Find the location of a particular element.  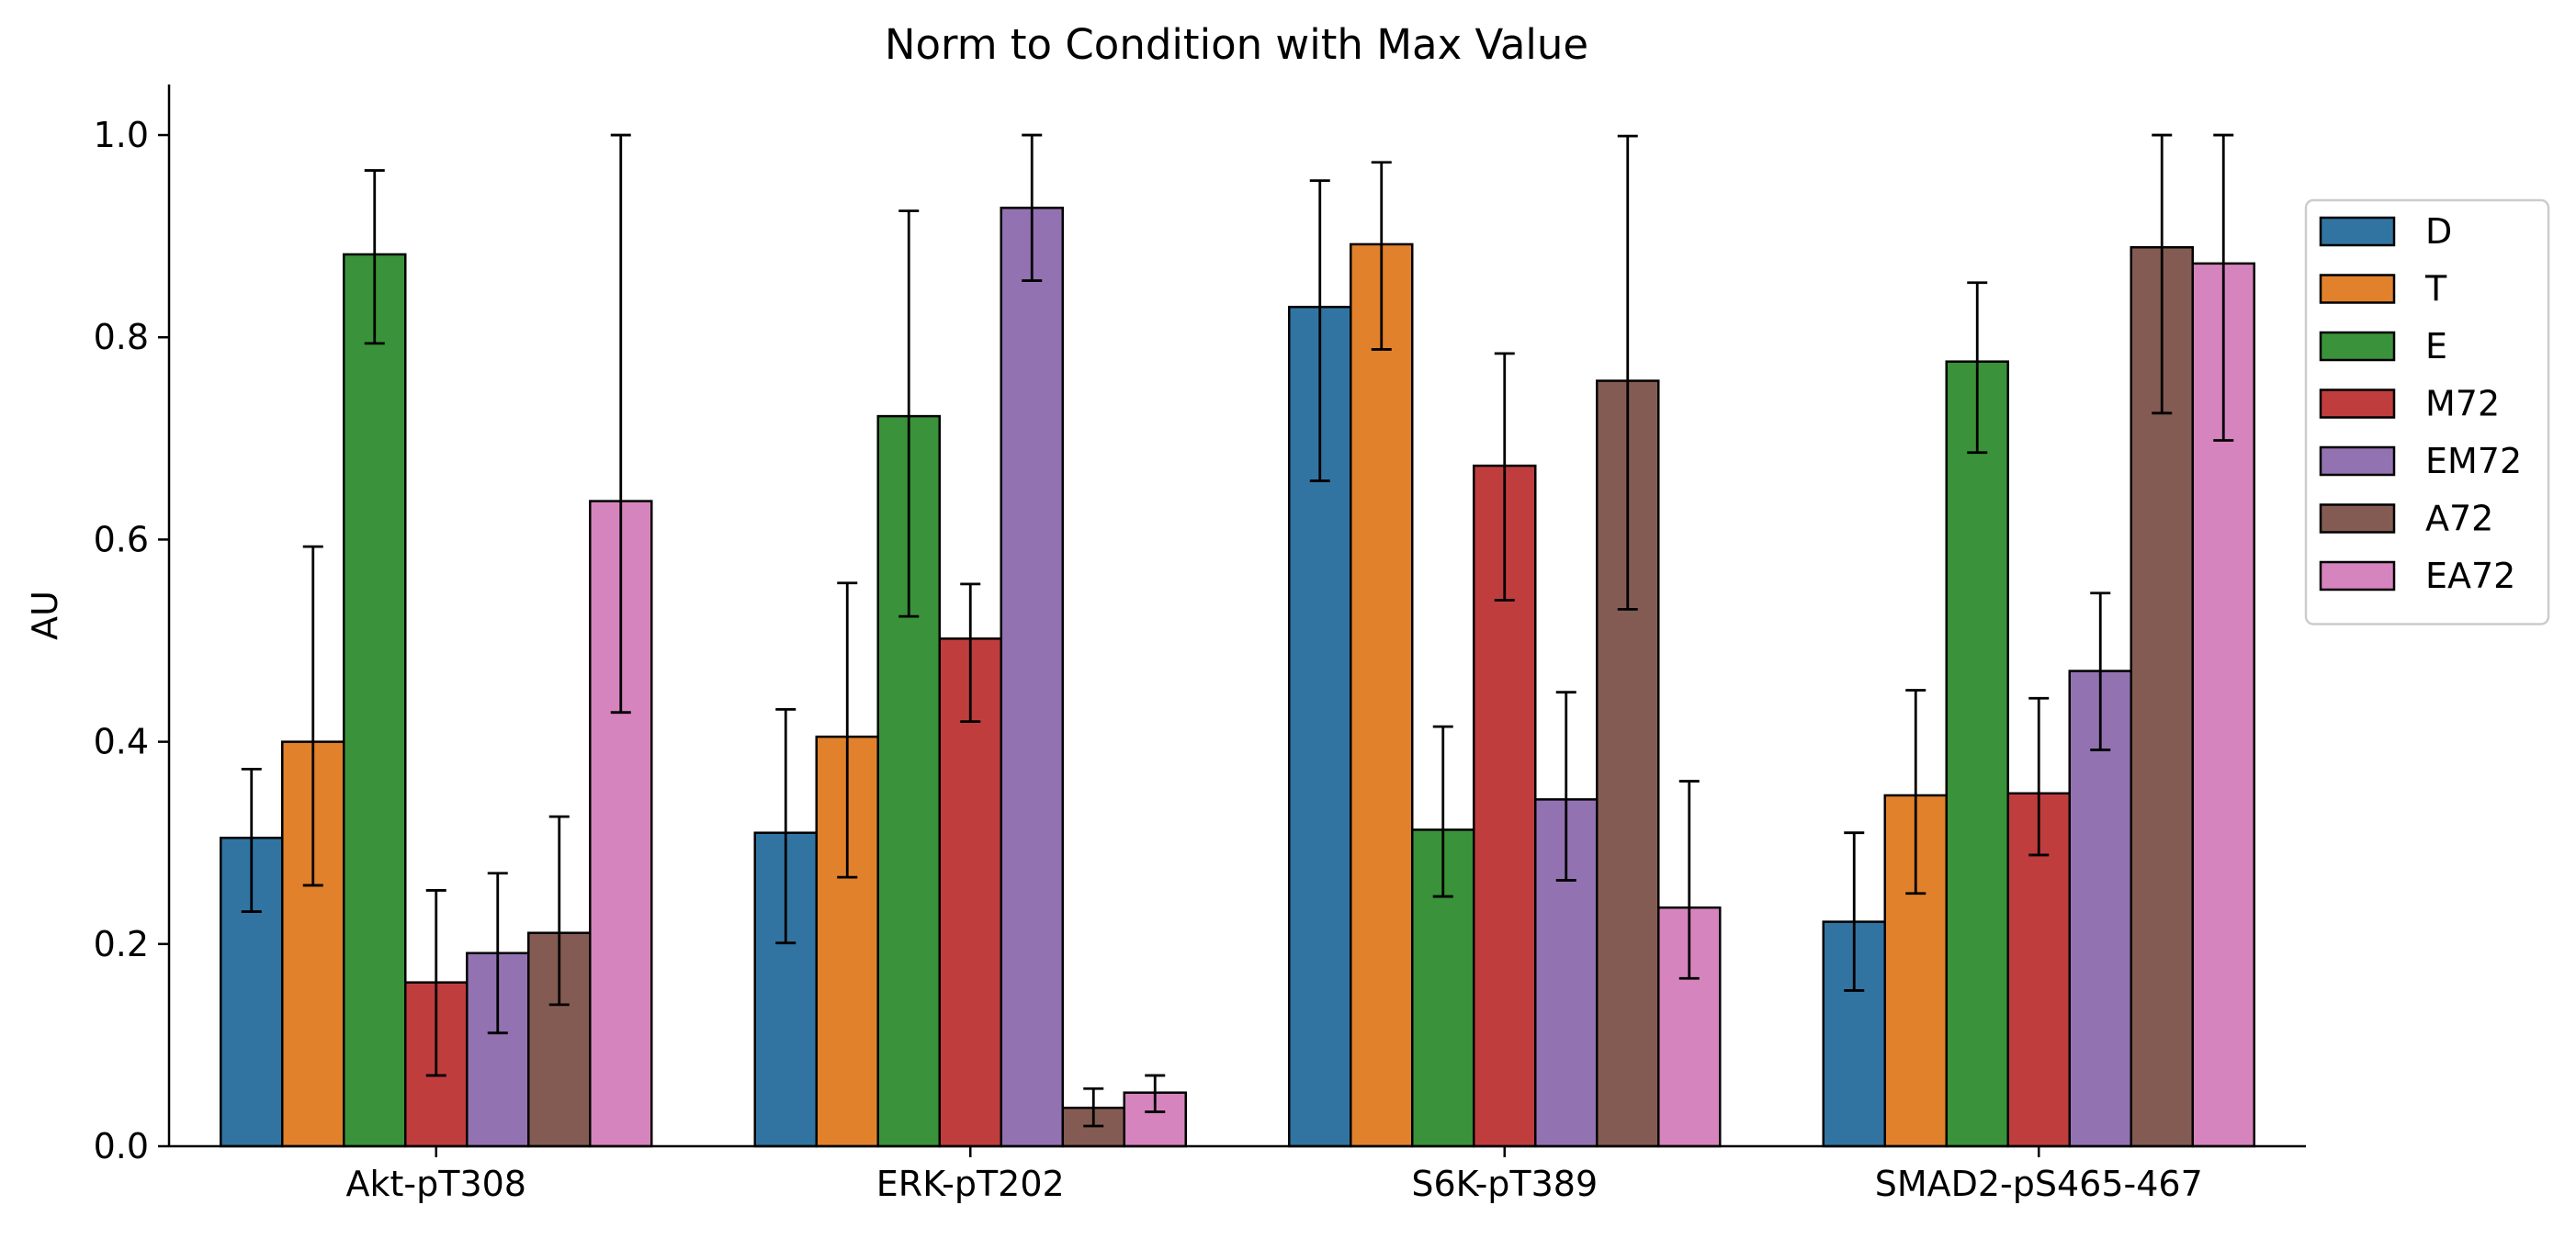

y-tick-label-5: 1.0 is located at coordinates (121, 135).